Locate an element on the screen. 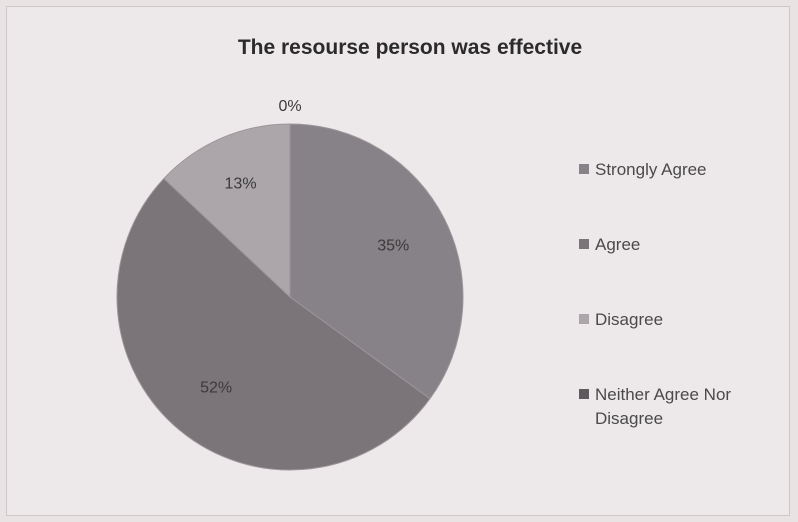  pie-slice-disagree is located at coordinates (227, 211).